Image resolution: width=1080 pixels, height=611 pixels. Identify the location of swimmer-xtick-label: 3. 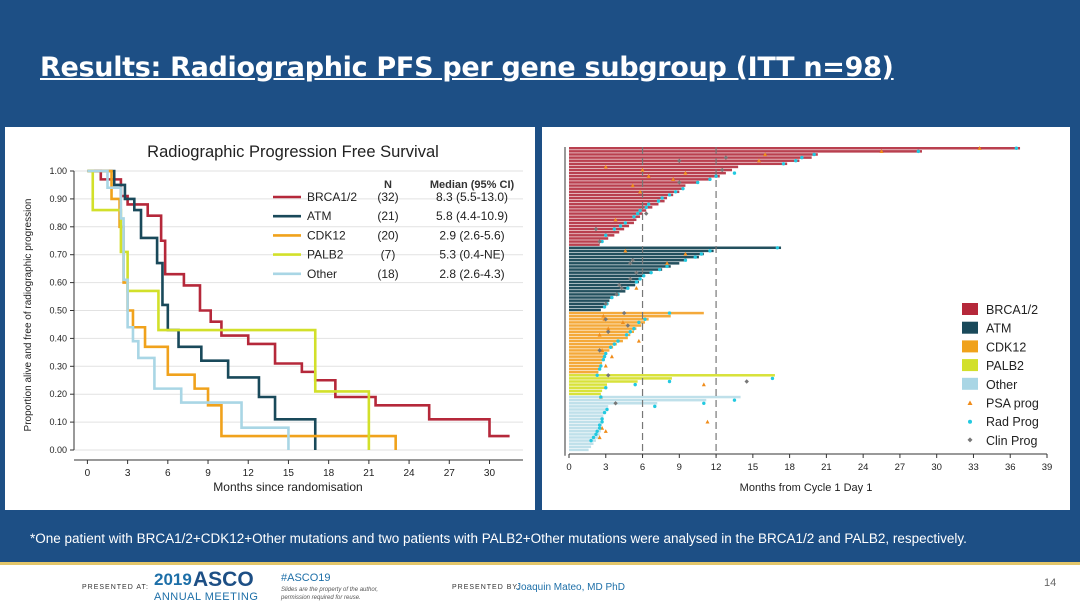
(605, 467).